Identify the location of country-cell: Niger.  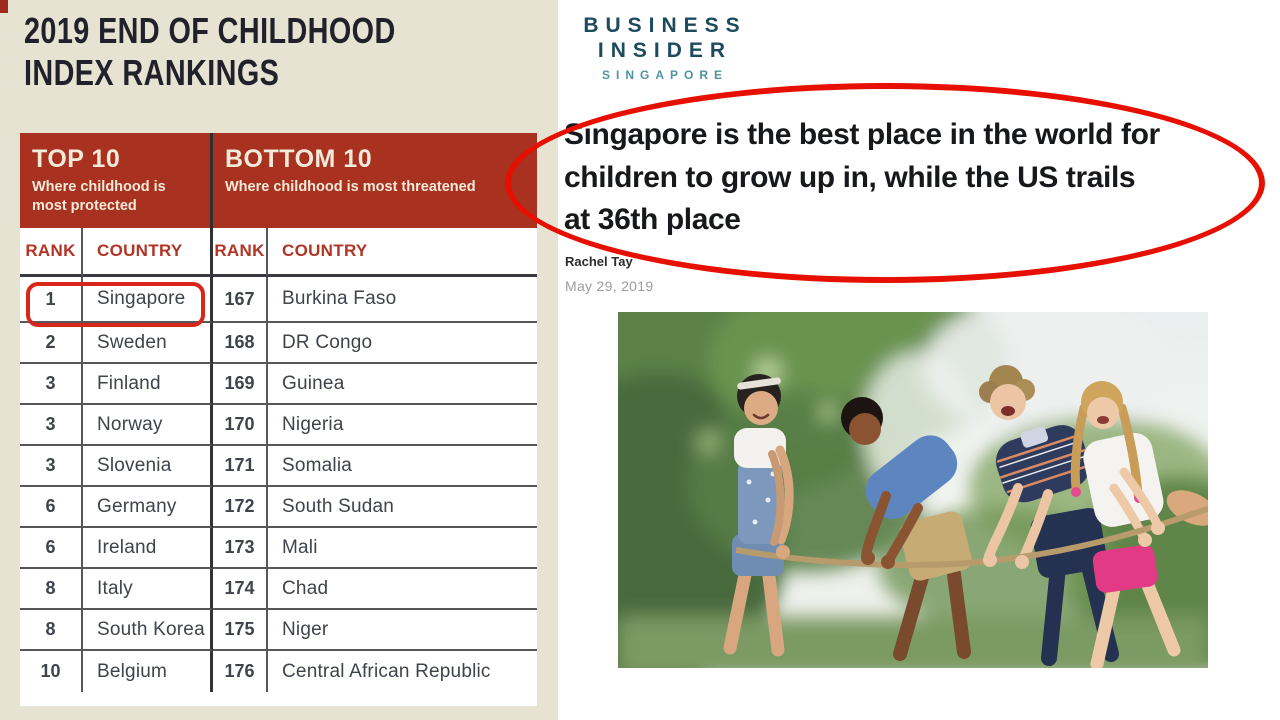
(402, 630).